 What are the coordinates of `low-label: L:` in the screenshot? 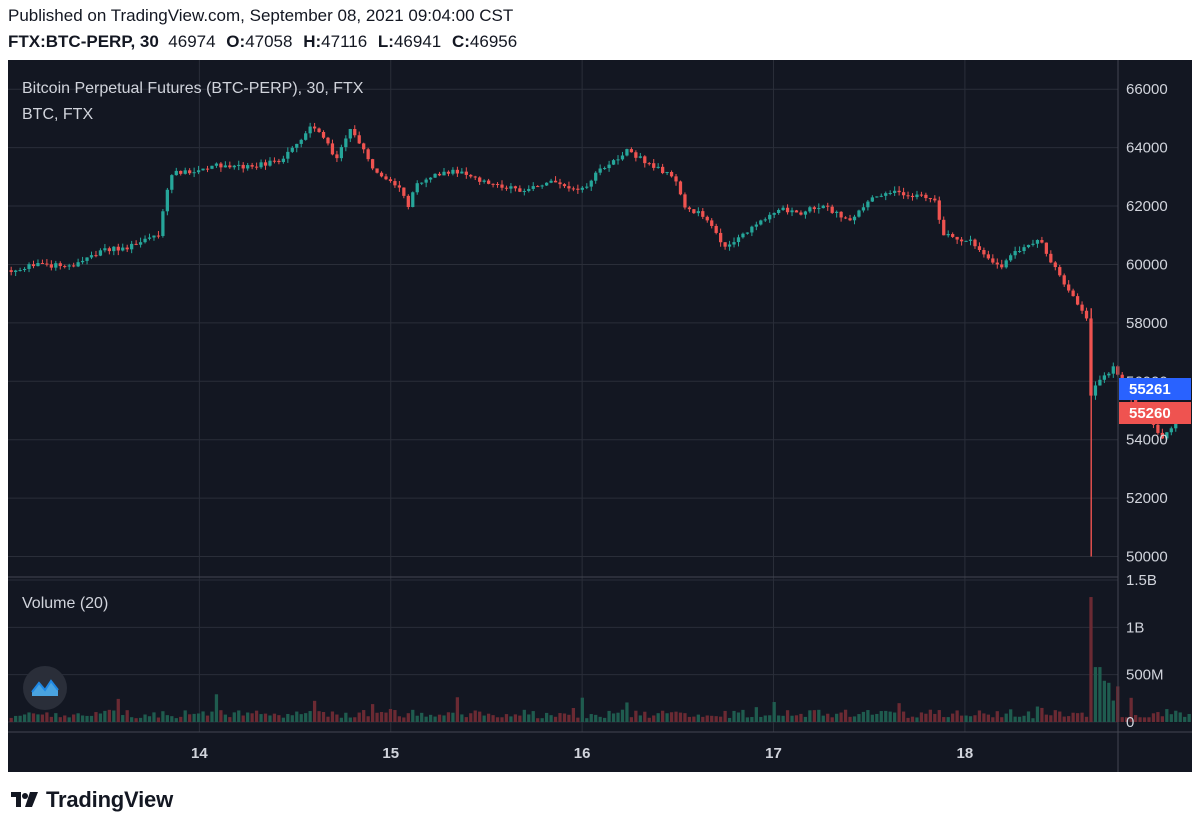 It's located at (385, 41).